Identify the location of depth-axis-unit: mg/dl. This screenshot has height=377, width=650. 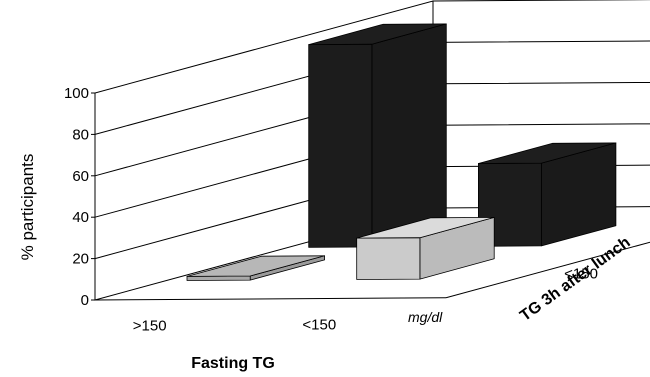
(425, 317).